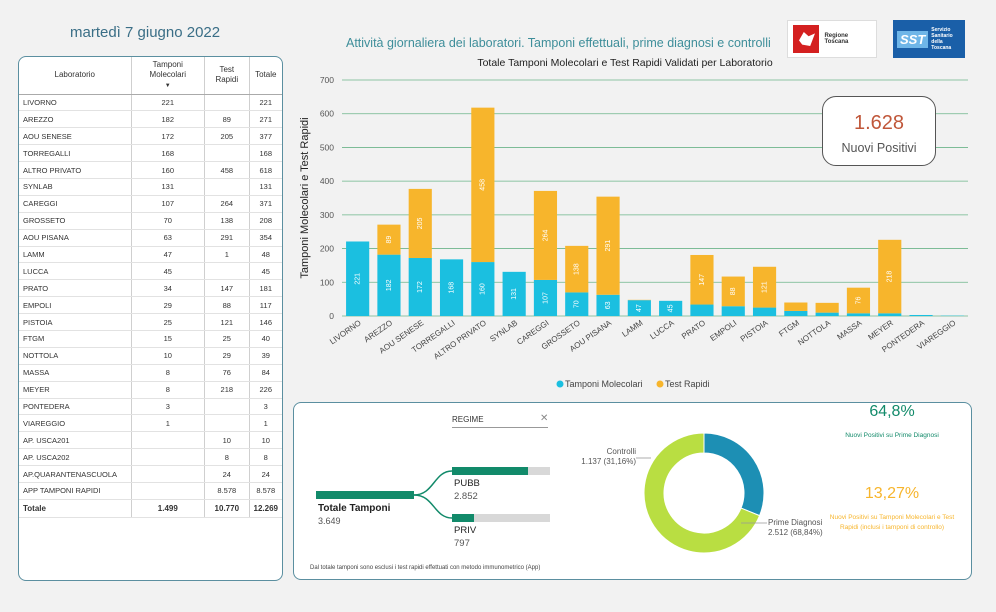 The image size is (996, 612). I want to click on table-row: AP. USCA201 10 10, so click(150, 440).